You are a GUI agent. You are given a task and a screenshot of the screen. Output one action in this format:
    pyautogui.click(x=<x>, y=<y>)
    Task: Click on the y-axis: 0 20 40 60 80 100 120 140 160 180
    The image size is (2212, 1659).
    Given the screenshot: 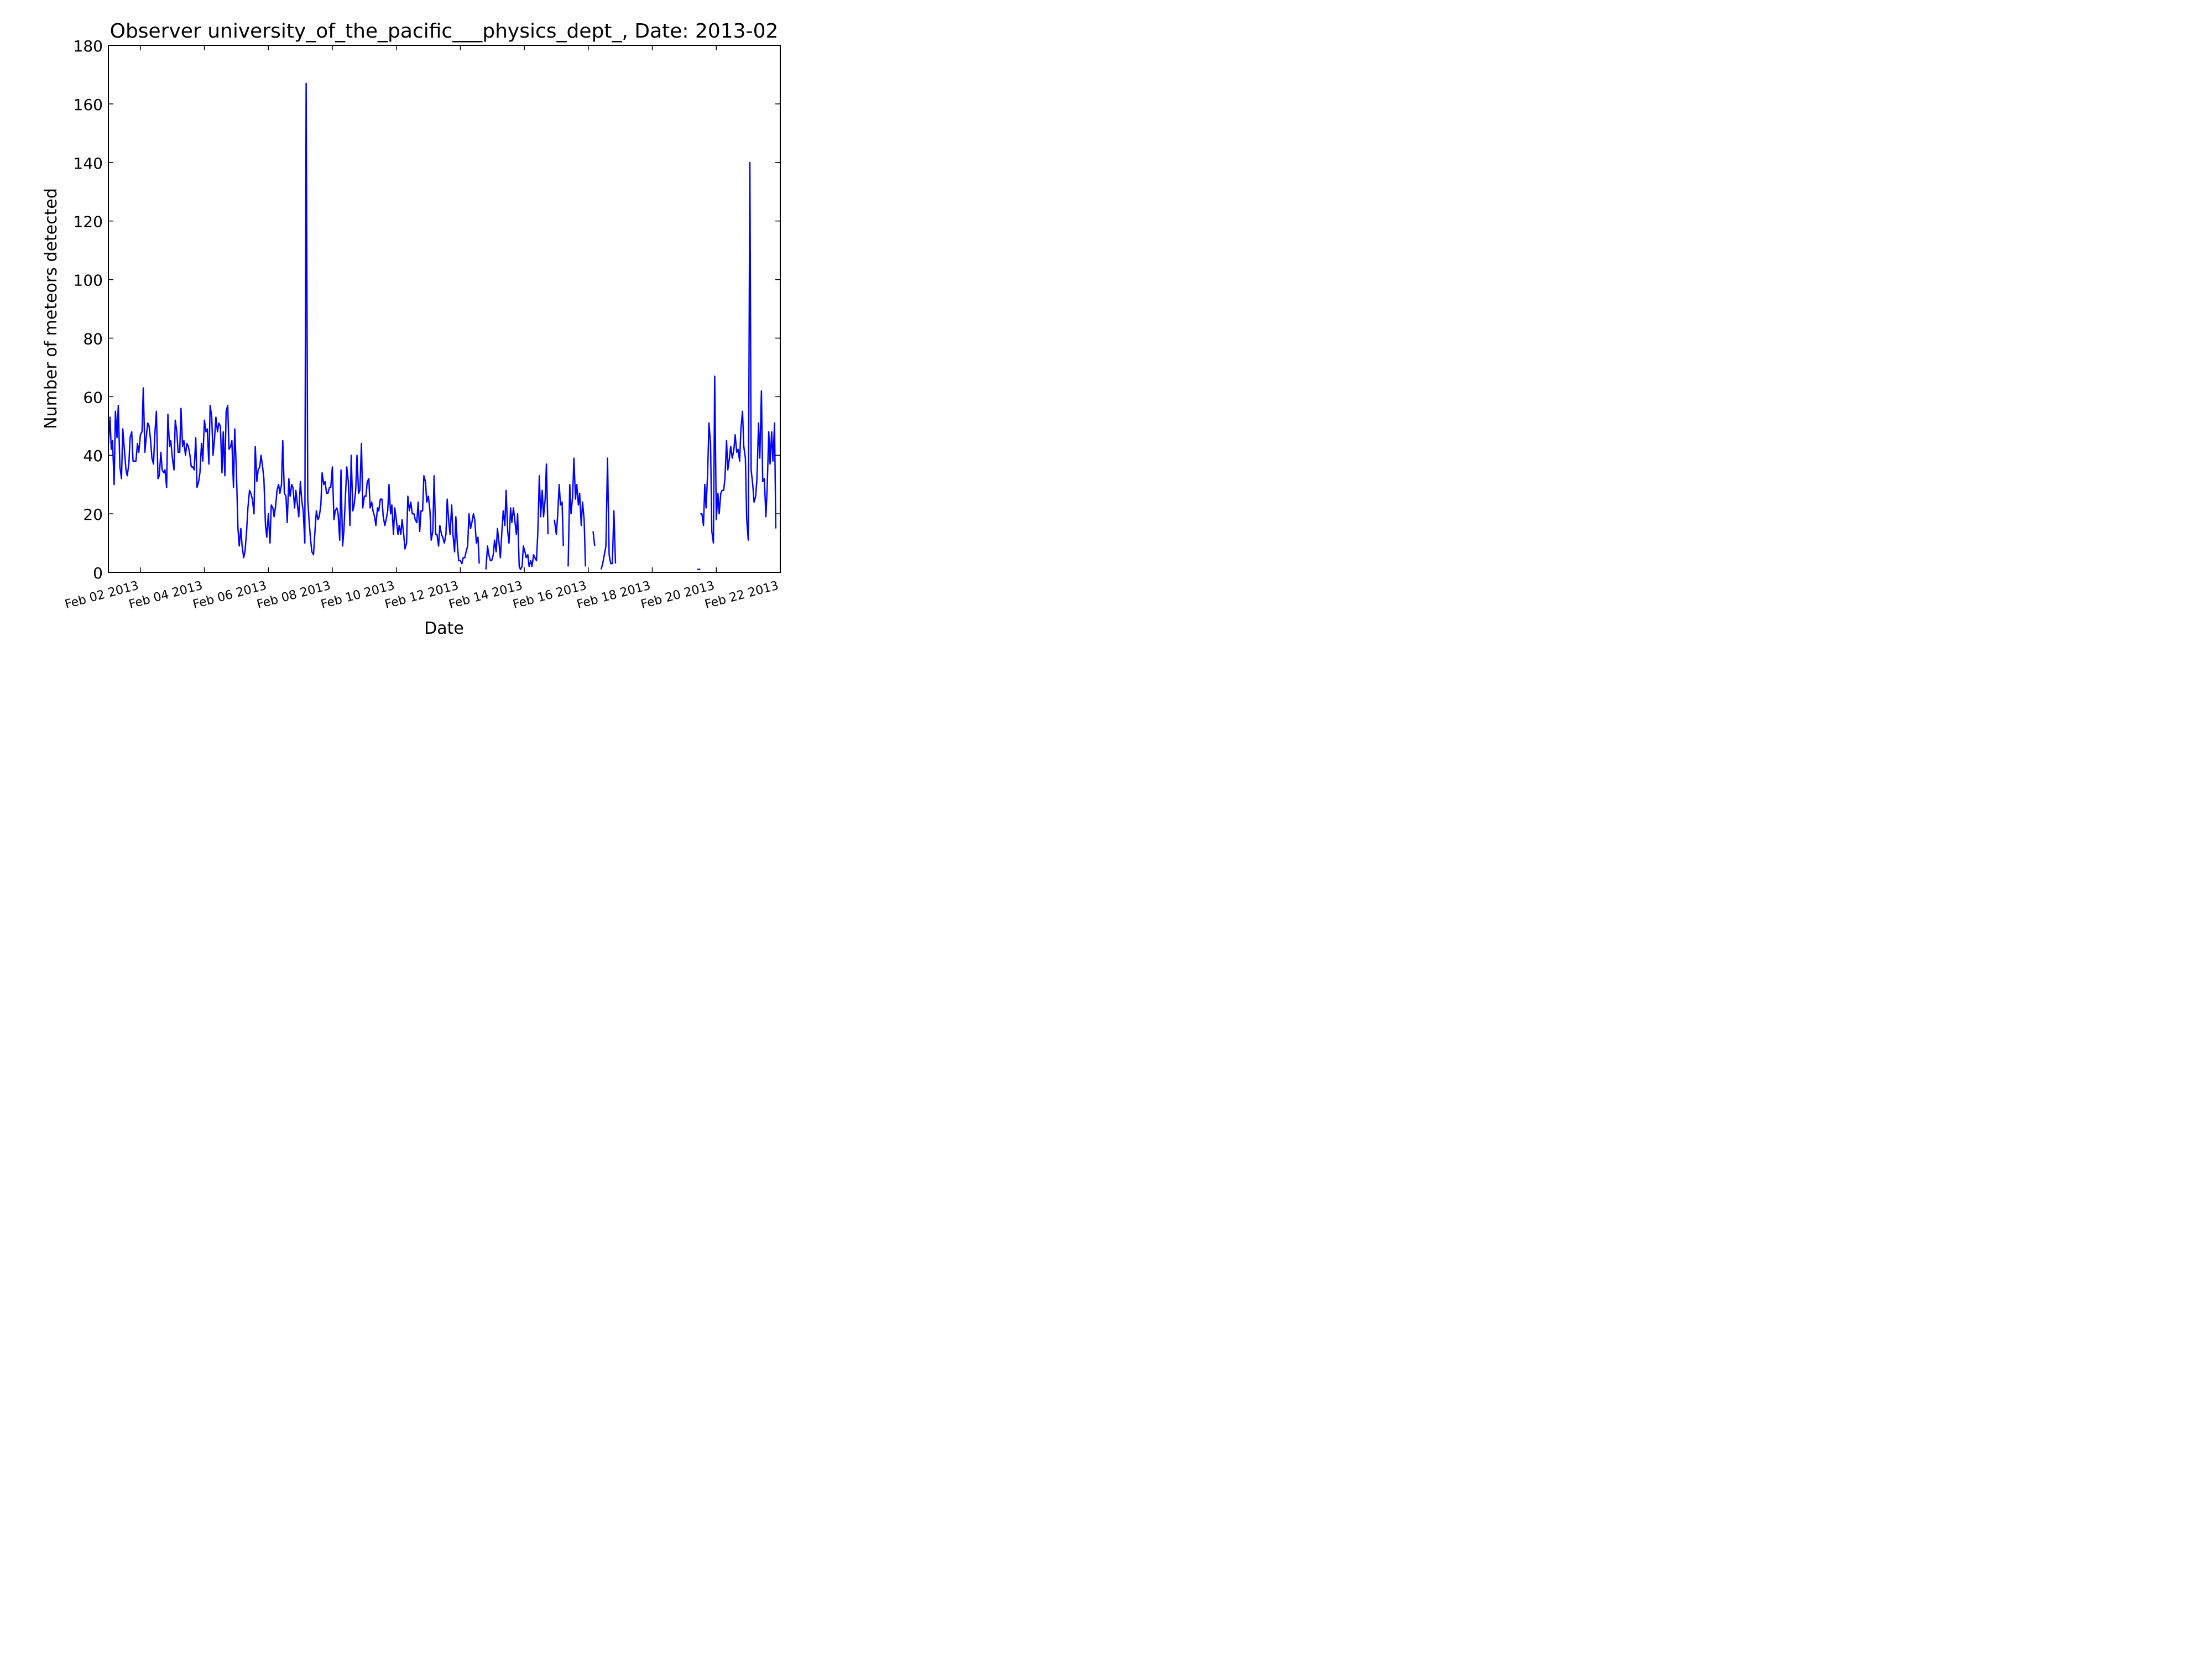 What is the action you would take?
    pyautogui.click(x=427, y=310)
    